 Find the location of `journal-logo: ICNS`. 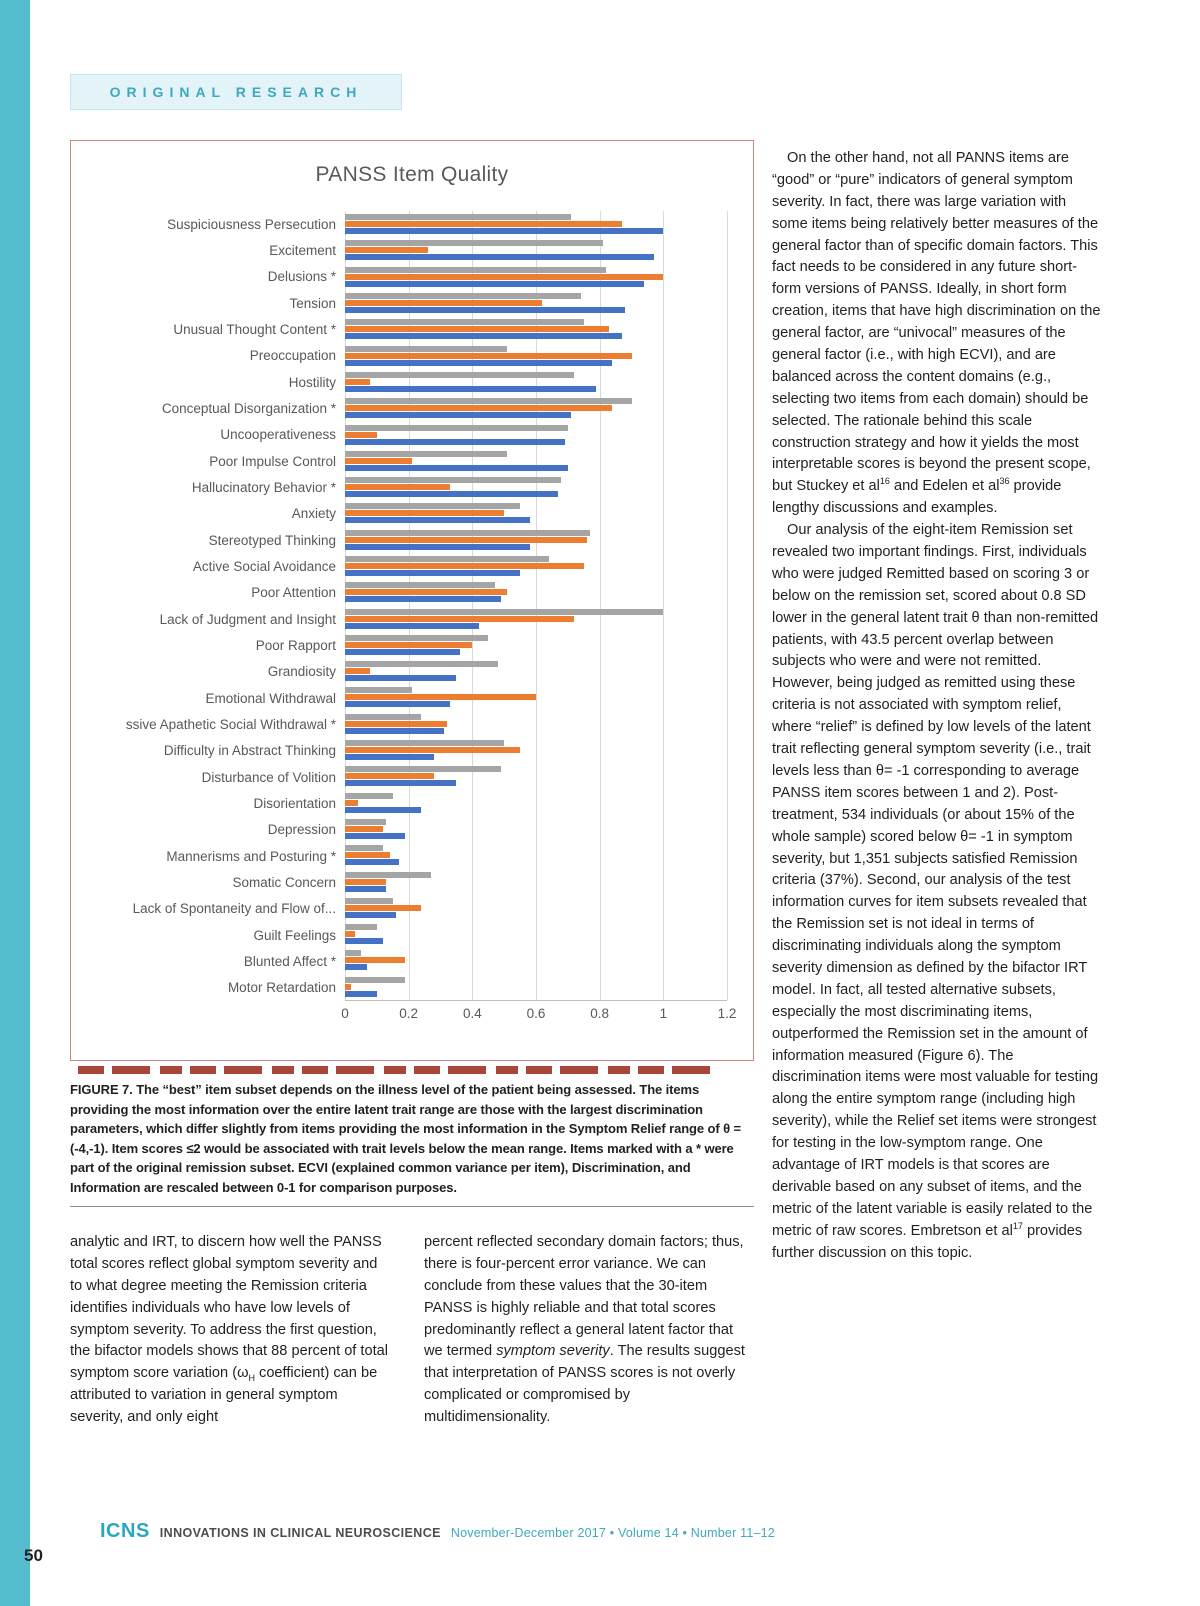

journal-logo: ICNS is located at coordinates (125, 1531).